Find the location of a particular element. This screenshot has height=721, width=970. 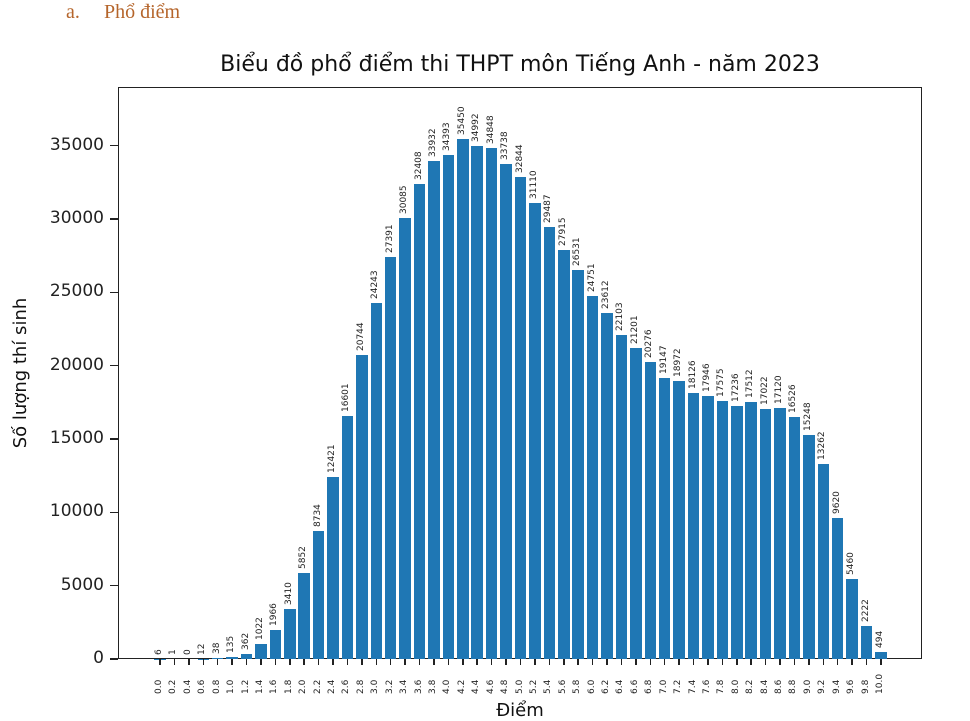

bar-value-label: 5460 is located at coordinates (851, 563).